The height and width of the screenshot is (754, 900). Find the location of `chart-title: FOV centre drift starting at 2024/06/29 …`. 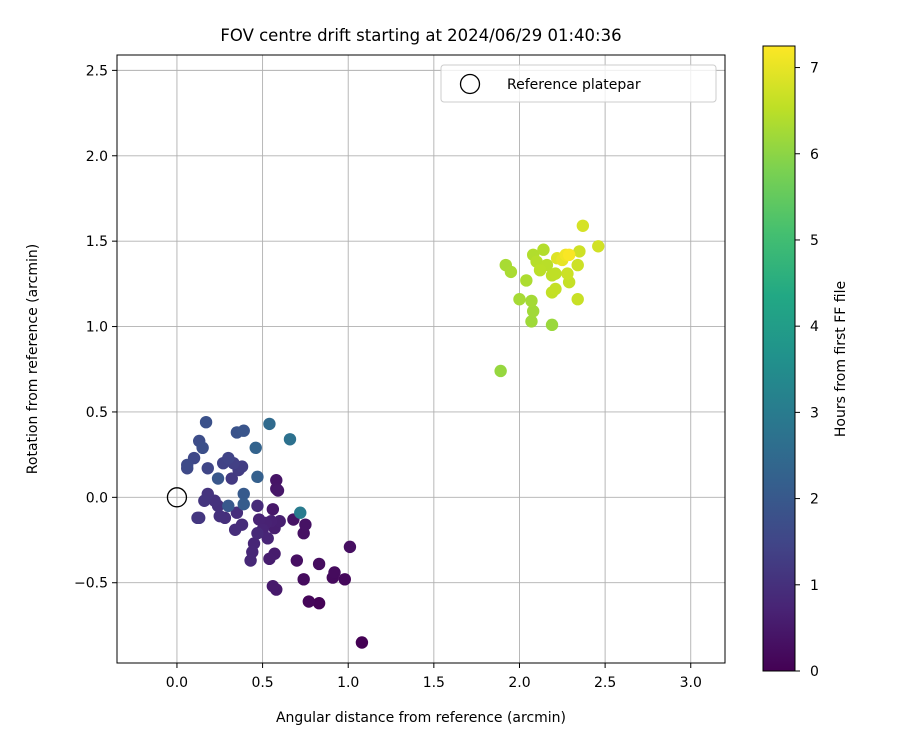

chart-title: FOV centre drift starting at 2024/06/29 … is located at coordinates (420, 35).